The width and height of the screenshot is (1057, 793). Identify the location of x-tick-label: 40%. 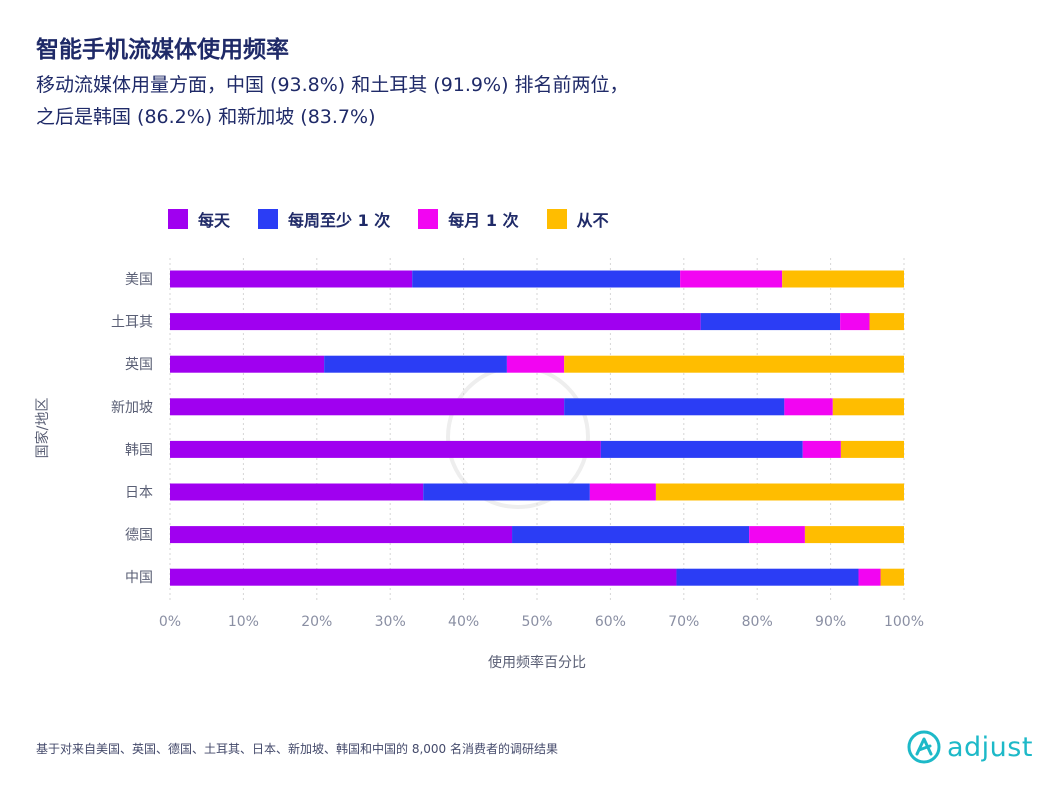
(463, 622).